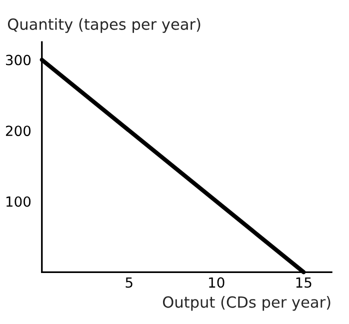  I want to click on y-tick-label: 300, so click(18, 60).